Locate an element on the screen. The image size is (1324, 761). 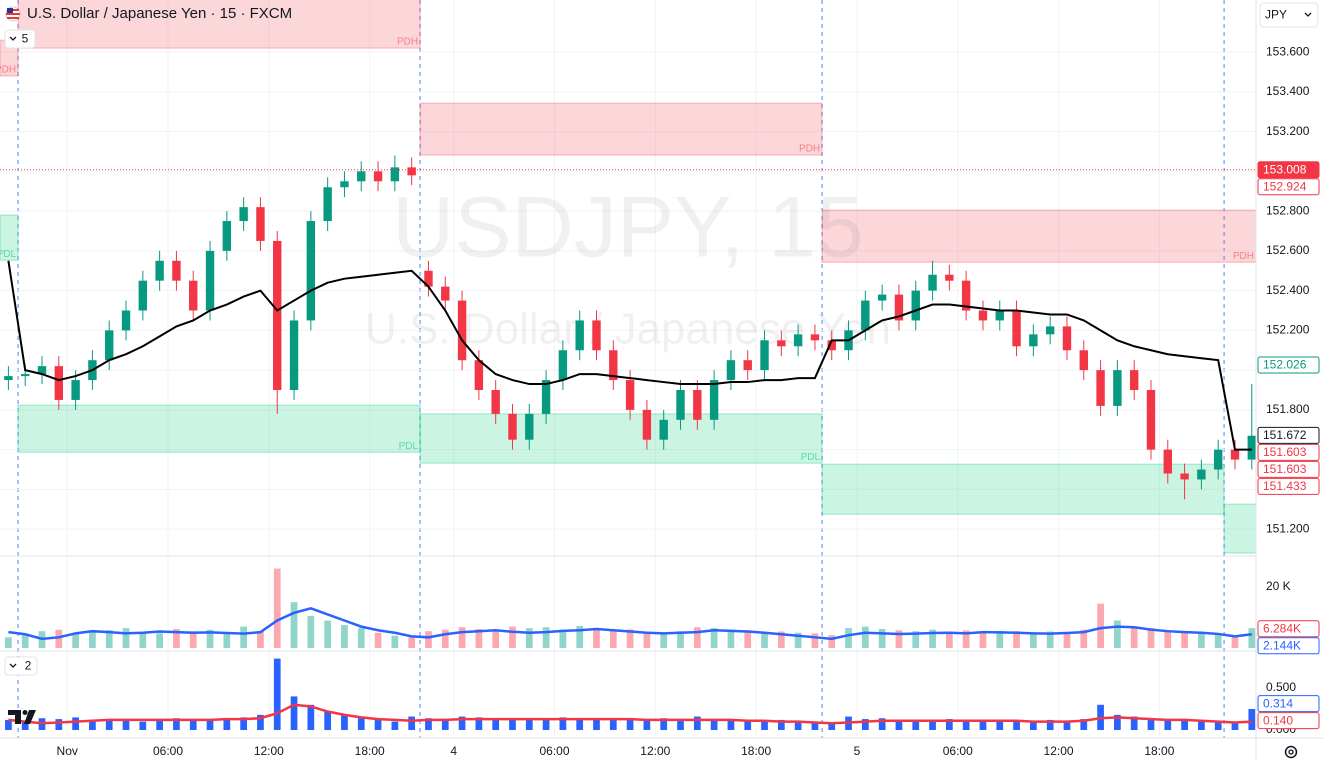
price-tag-label: 151.603 is located at coordinates (1285, 469).